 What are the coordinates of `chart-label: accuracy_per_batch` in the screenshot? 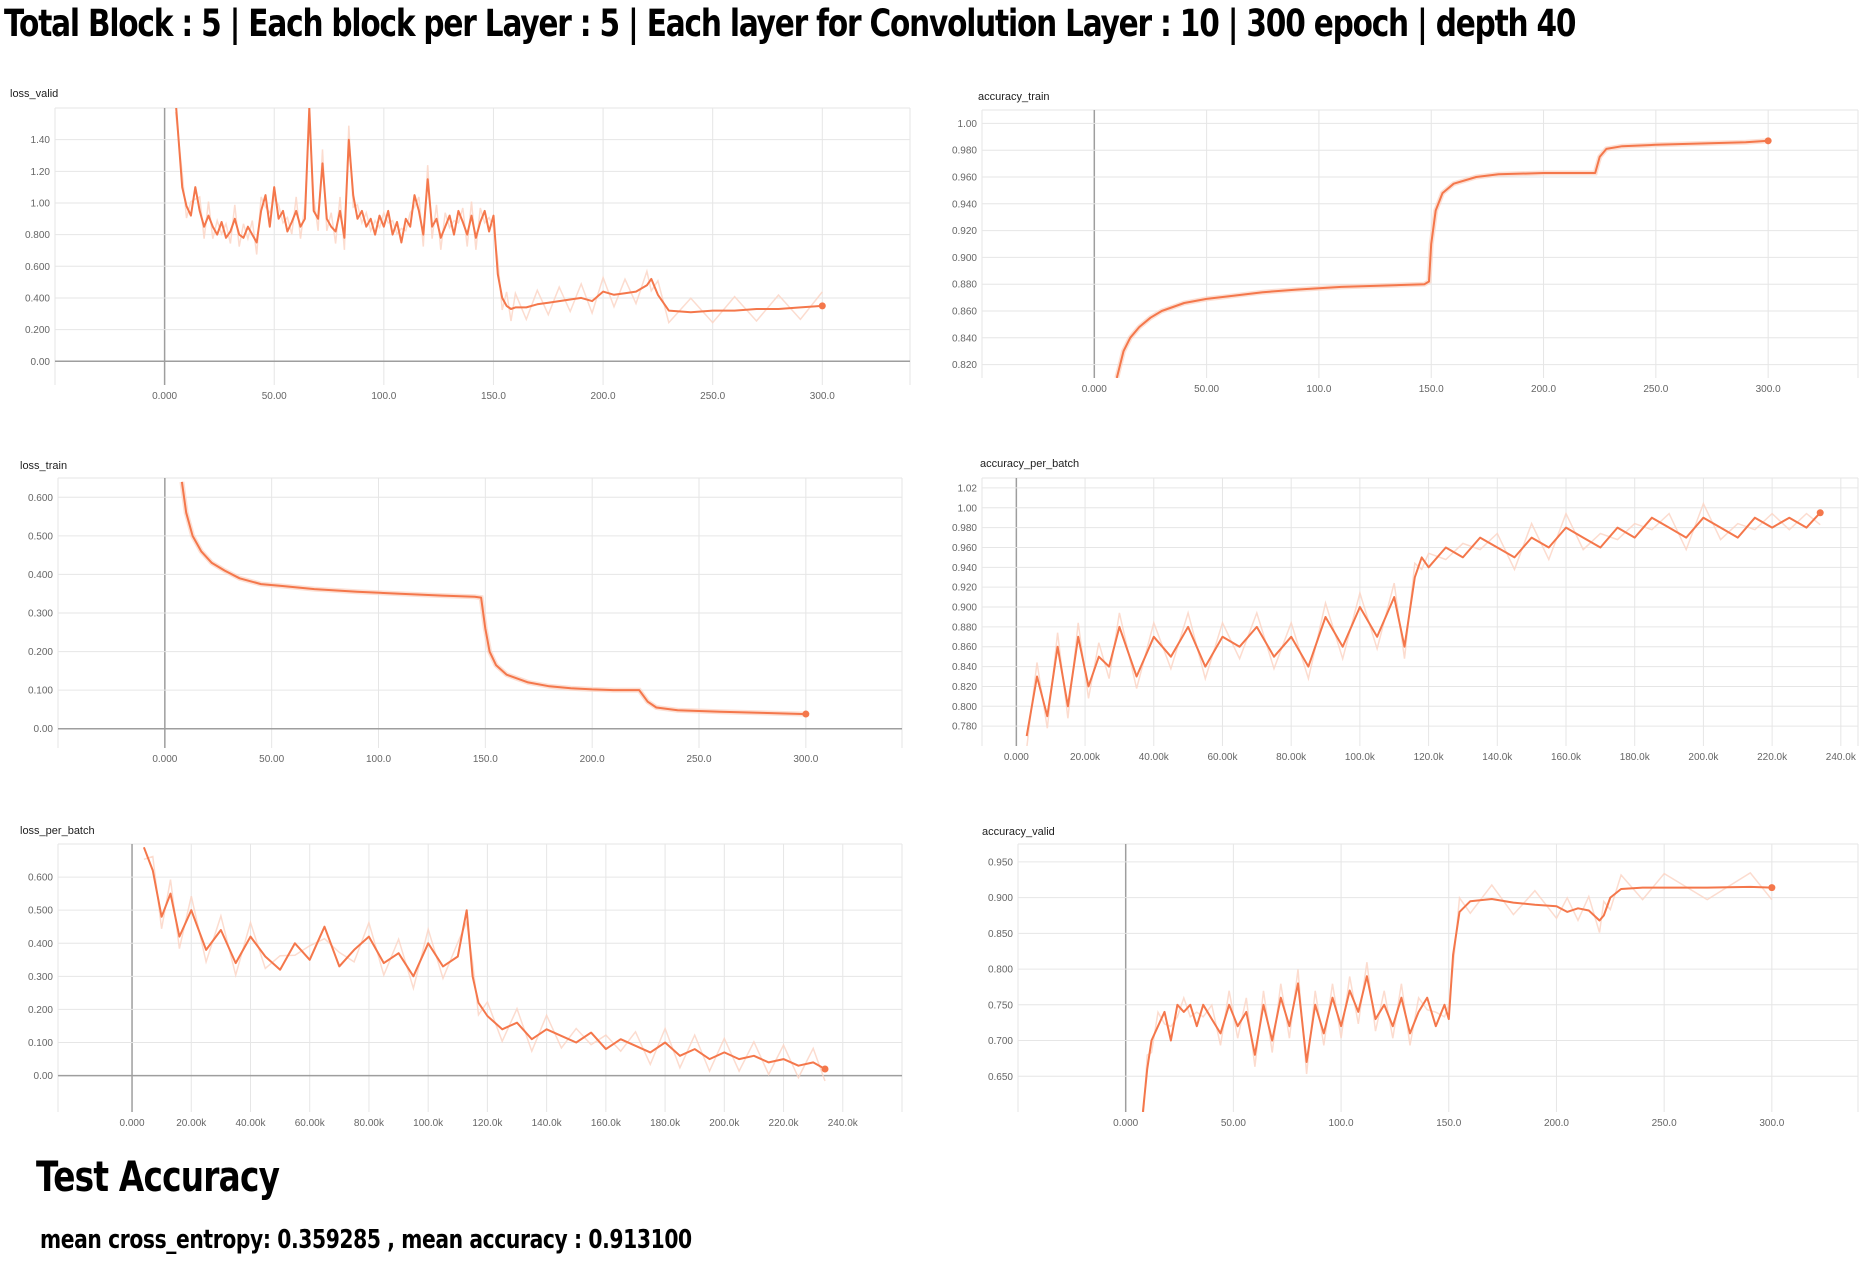 It's located at (1030, 464).